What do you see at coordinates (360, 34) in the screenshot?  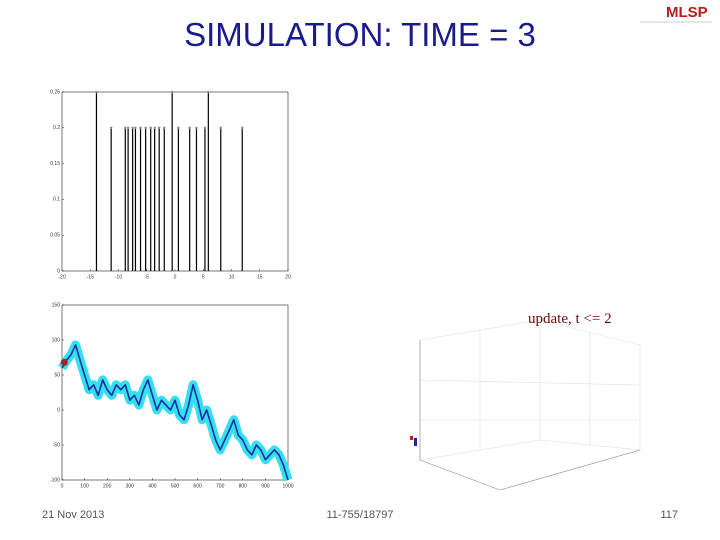 I see `slide-title: SIMULATION: TIME = 3` at bounding box center [360, 34].